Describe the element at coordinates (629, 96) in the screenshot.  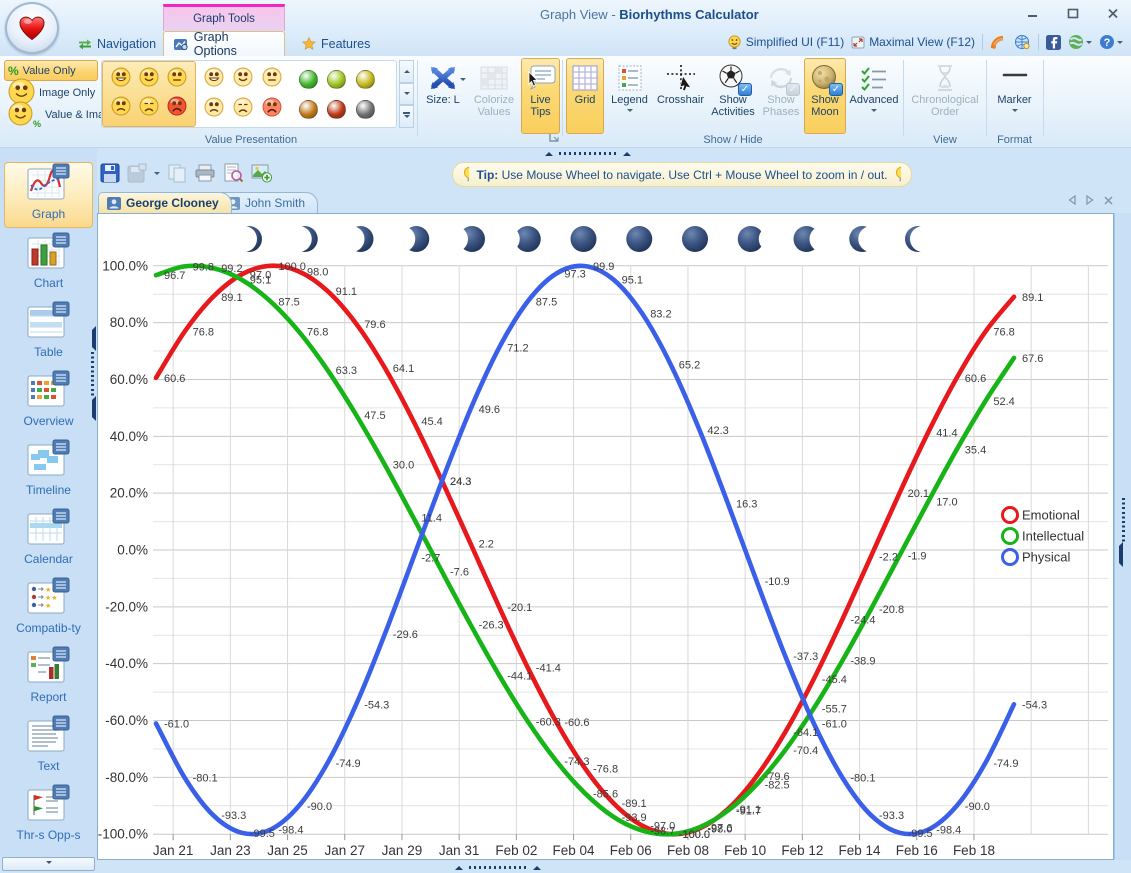
I see `legend-button: Legend` at that location.